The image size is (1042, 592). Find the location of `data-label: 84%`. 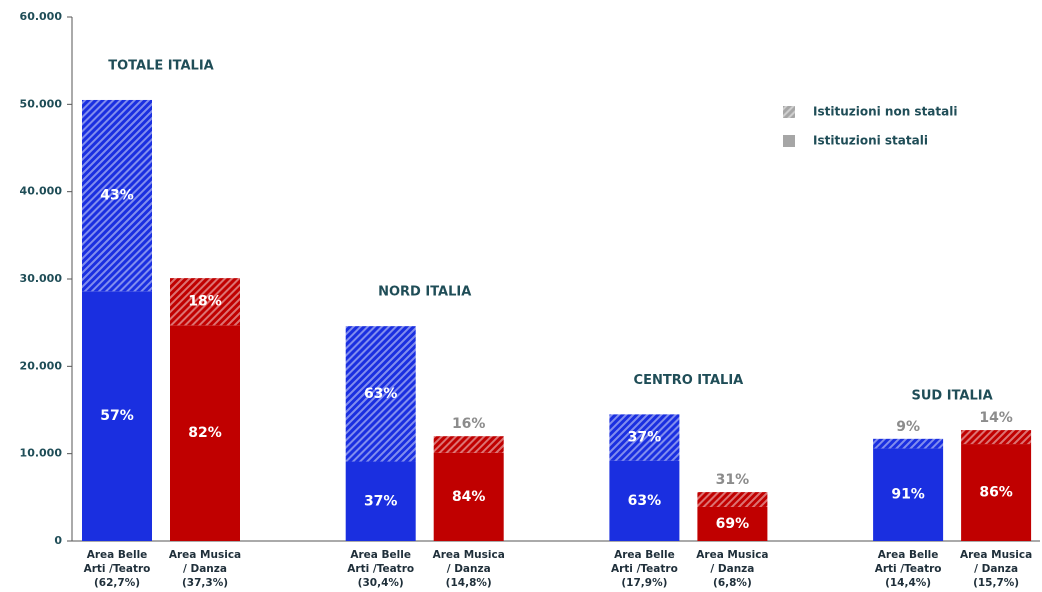

data-label: 84% is located at coordinates (469, 497).